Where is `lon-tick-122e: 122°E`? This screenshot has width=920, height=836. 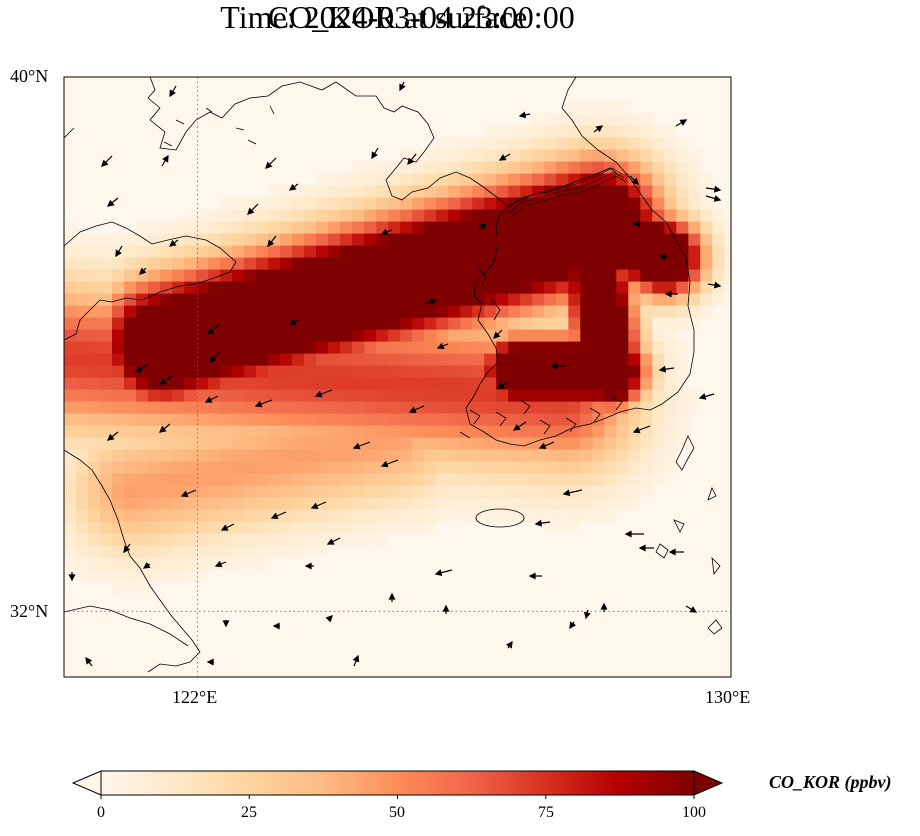 lon-tick-122e: 122°E is located at coordinates (195, 697).